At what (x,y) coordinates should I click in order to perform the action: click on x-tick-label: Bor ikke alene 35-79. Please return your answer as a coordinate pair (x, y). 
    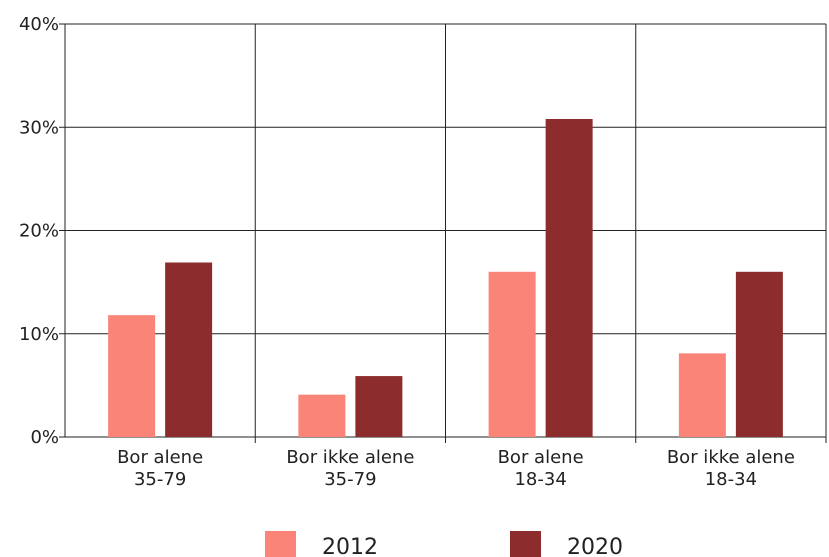
    Looking at the image, I should click on (350, 468).